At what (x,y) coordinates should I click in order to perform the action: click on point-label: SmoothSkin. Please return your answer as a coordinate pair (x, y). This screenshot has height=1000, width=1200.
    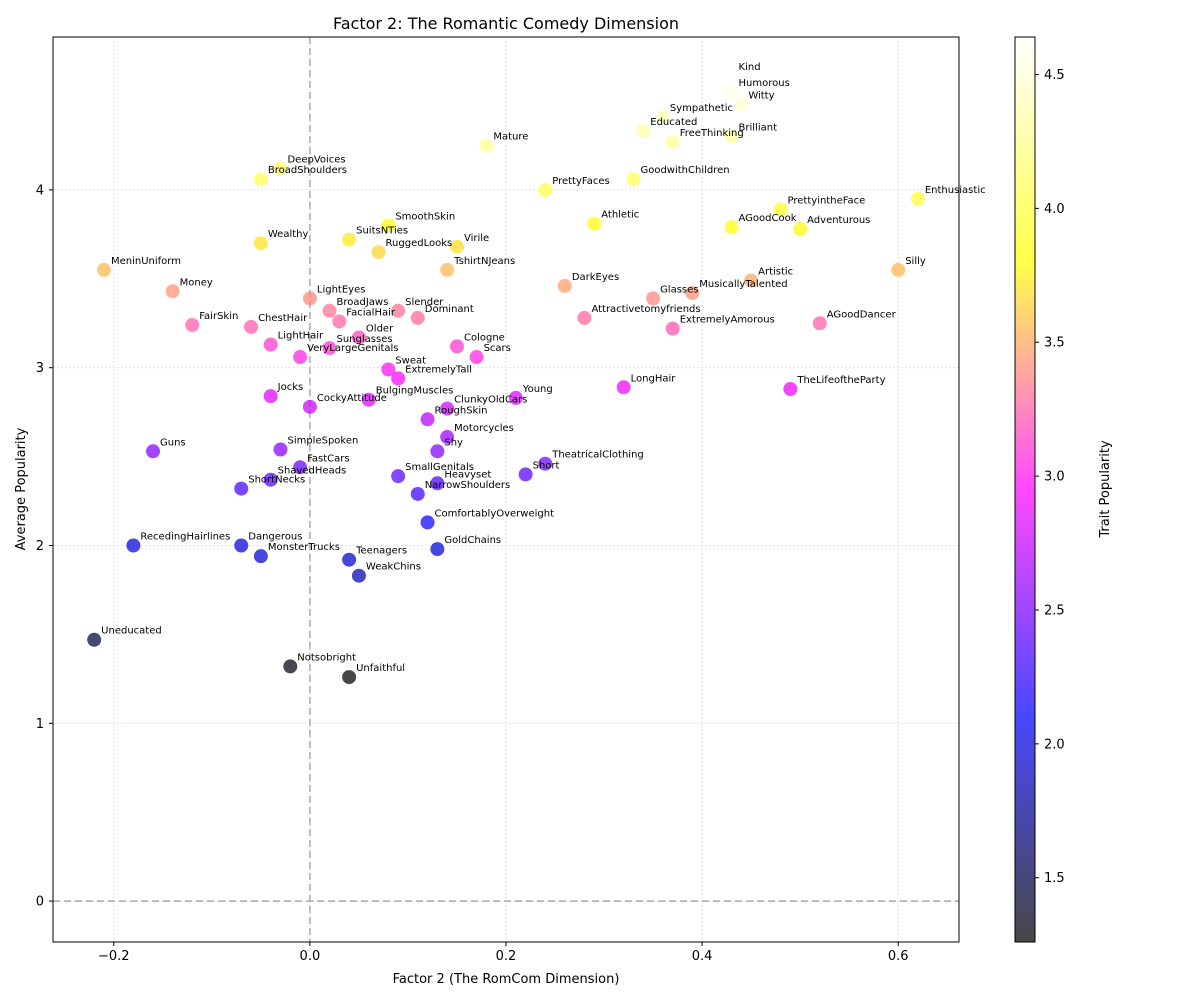
    Looking at the image, I should click on (425, 216).